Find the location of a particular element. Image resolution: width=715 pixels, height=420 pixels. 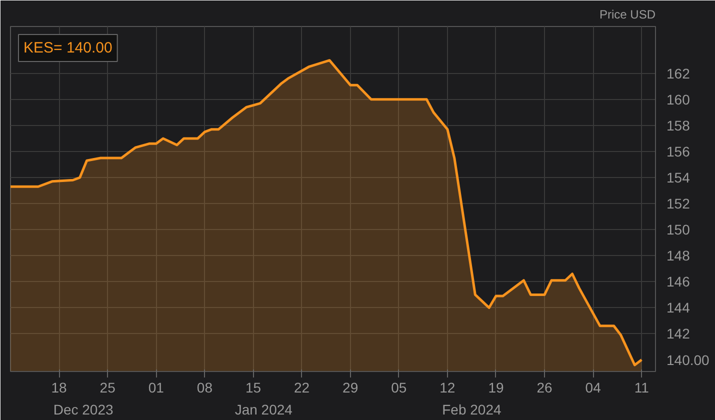

y-axis-title: Price USD is located at coordinates (627, 15).